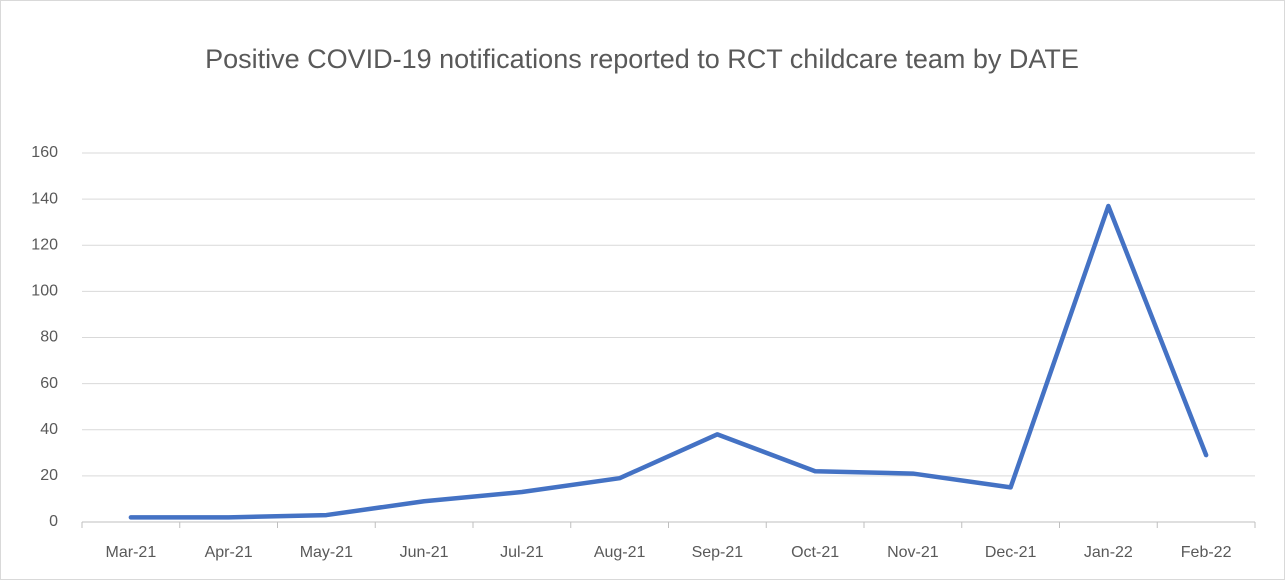  What do you see at coordinates (131, 552) in the screenshot?
I see `x-tick-label: Mar-21` at bounding box center [131, 552].